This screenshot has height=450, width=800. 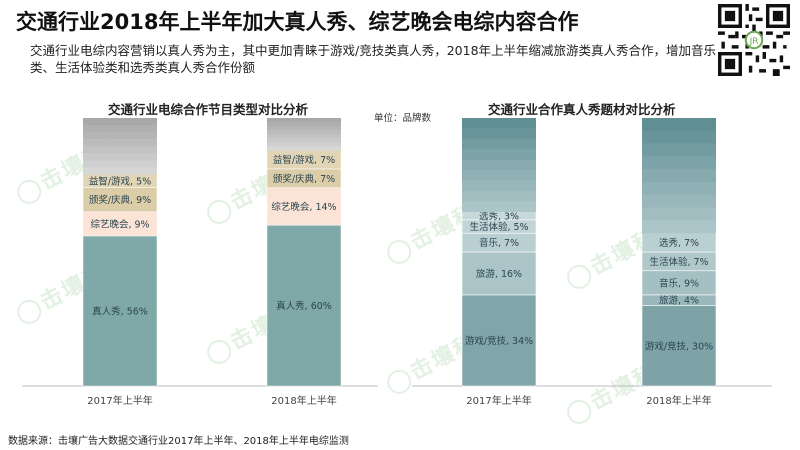 I want to click on data-label: 综艺晚会, 9%, so click(x=119, y=224).